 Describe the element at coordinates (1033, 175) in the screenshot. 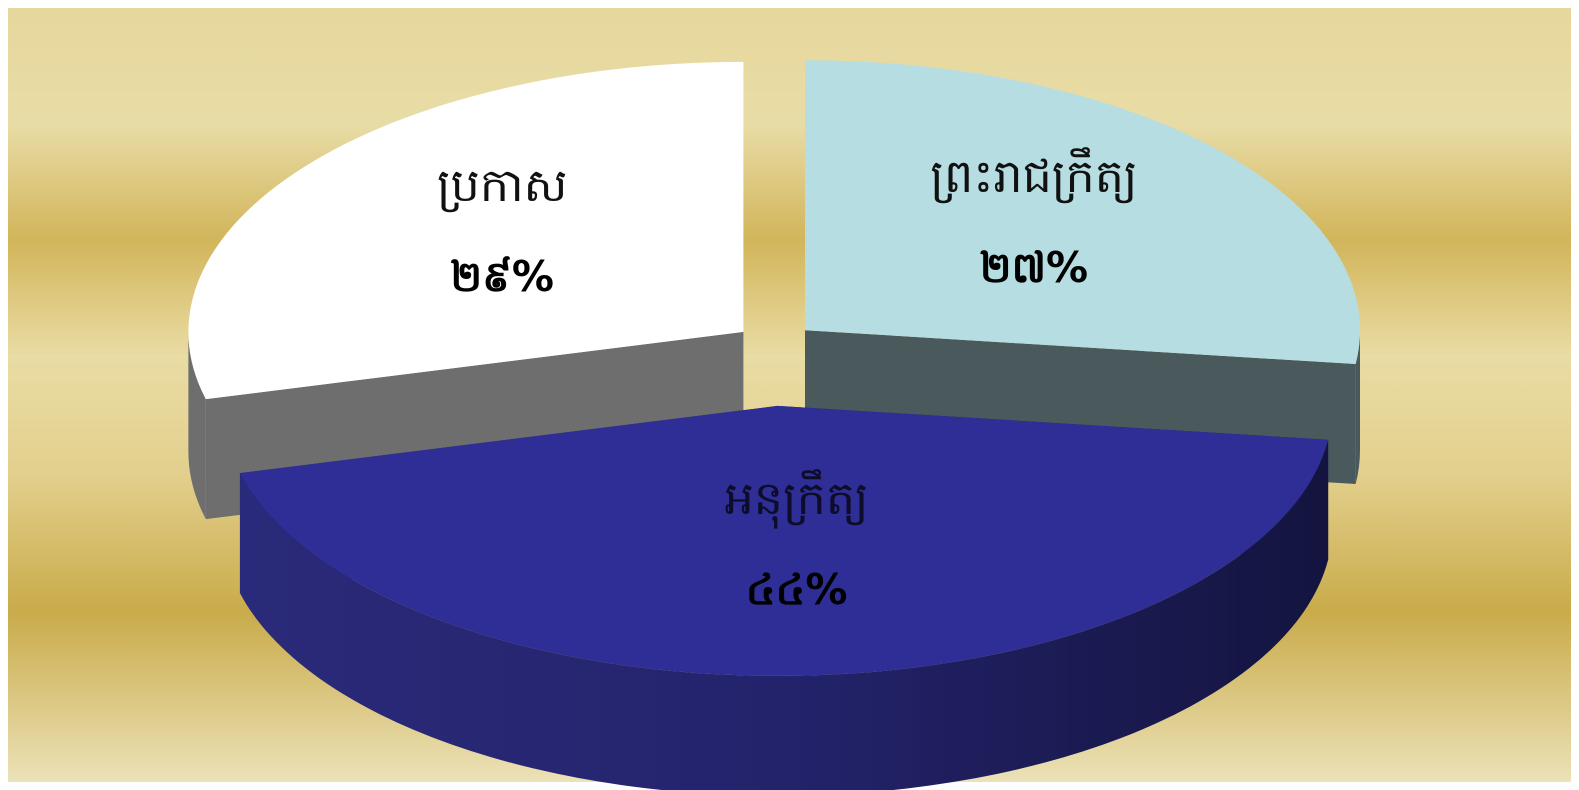

I see `slice-category-label: ព្រះរាជក្រឹត្យ` at that location.